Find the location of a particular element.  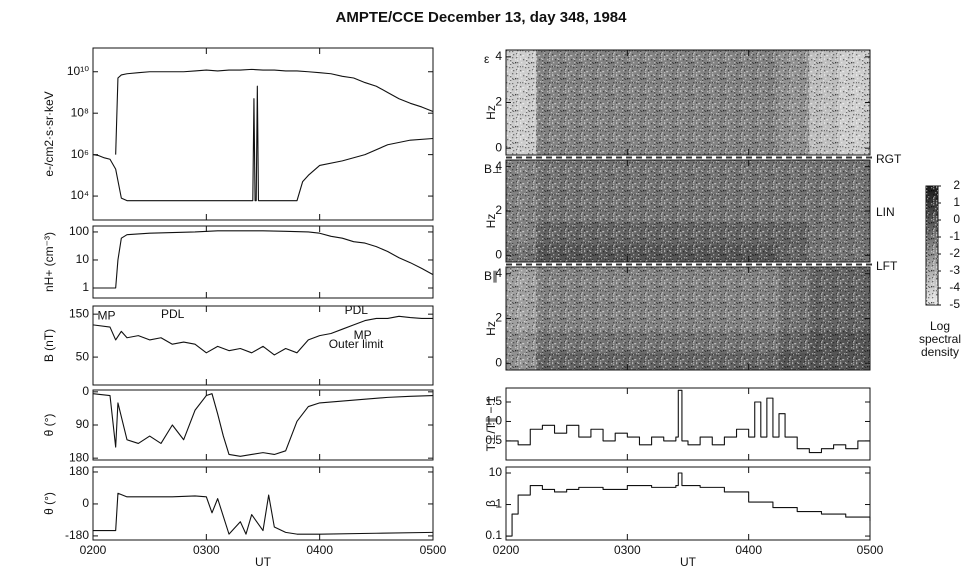

panel-label: B∥ is located at coordinates (491, 276).